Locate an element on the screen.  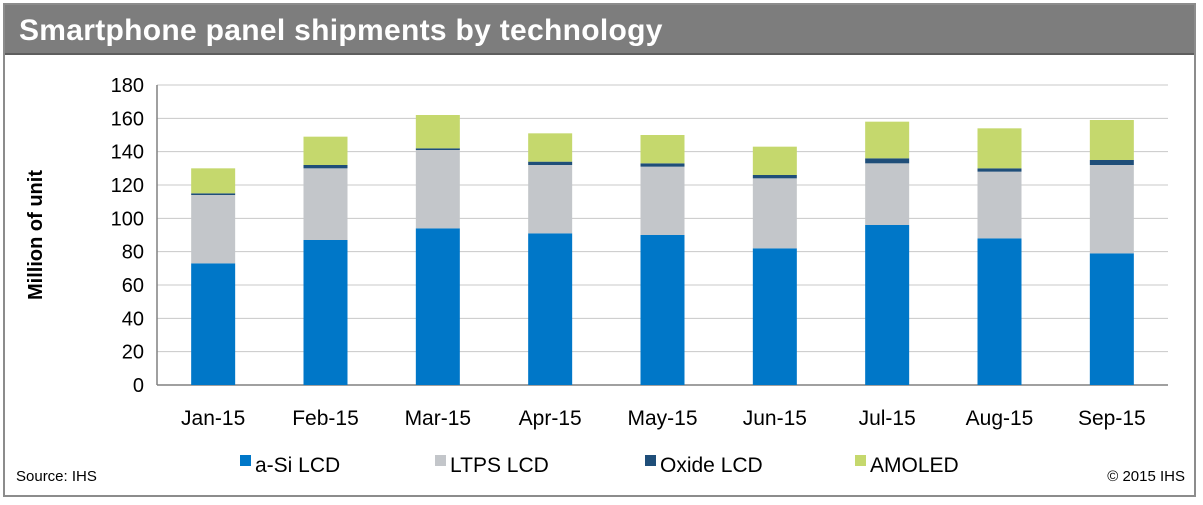
legend-label: AMOLED is located at coordinates (914, 465).